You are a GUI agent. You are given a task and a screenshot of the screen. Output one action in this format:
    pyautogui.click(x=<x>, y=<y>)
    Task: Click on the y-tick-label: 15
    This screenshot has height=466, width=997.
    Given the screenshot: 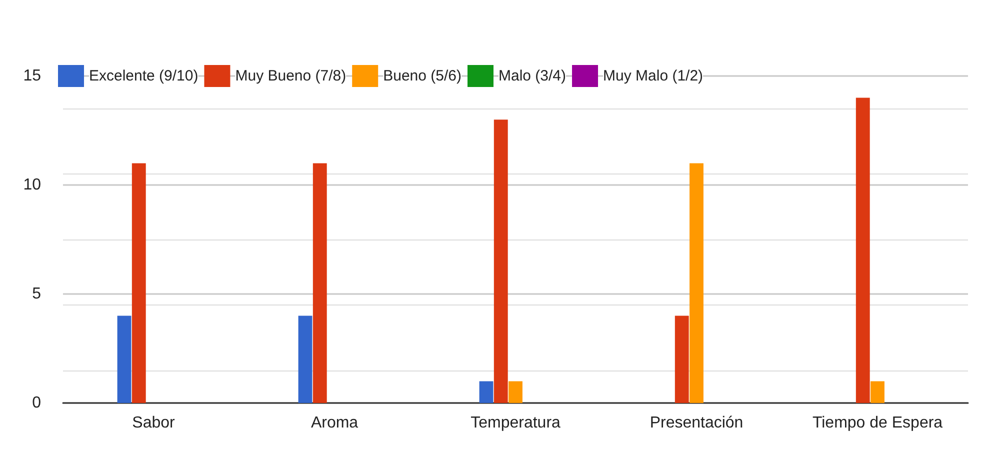 What is the action you would take?
    pyautogui.click(x=32, y=76)
    